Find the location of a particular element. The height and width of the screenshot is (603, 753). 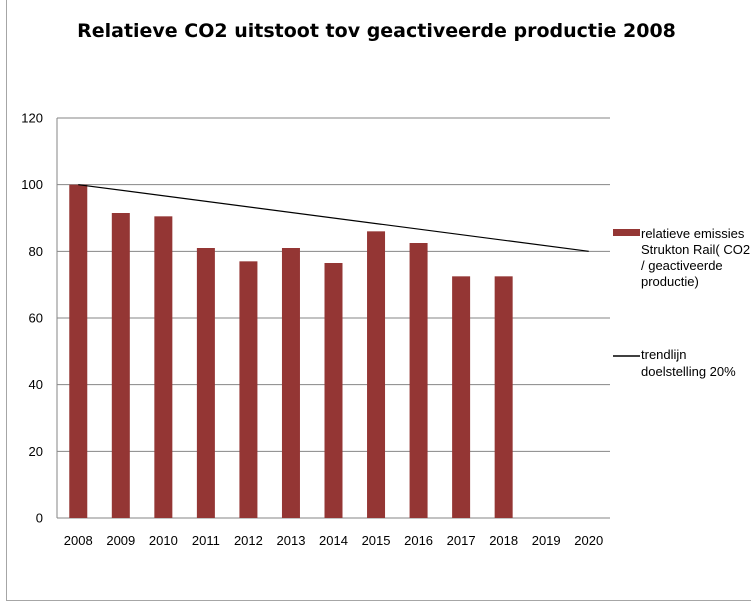

legend-label-trendlijn: trendlijn is located at coordinates (664, 354).